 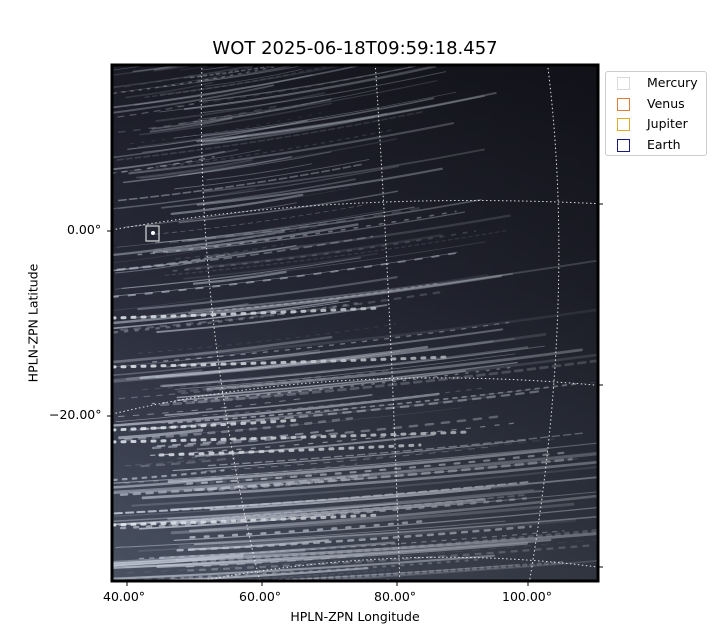 I want to click on plot-title: WOT 2025-06-18T09:59:18.457, so click(x=355, y=48).